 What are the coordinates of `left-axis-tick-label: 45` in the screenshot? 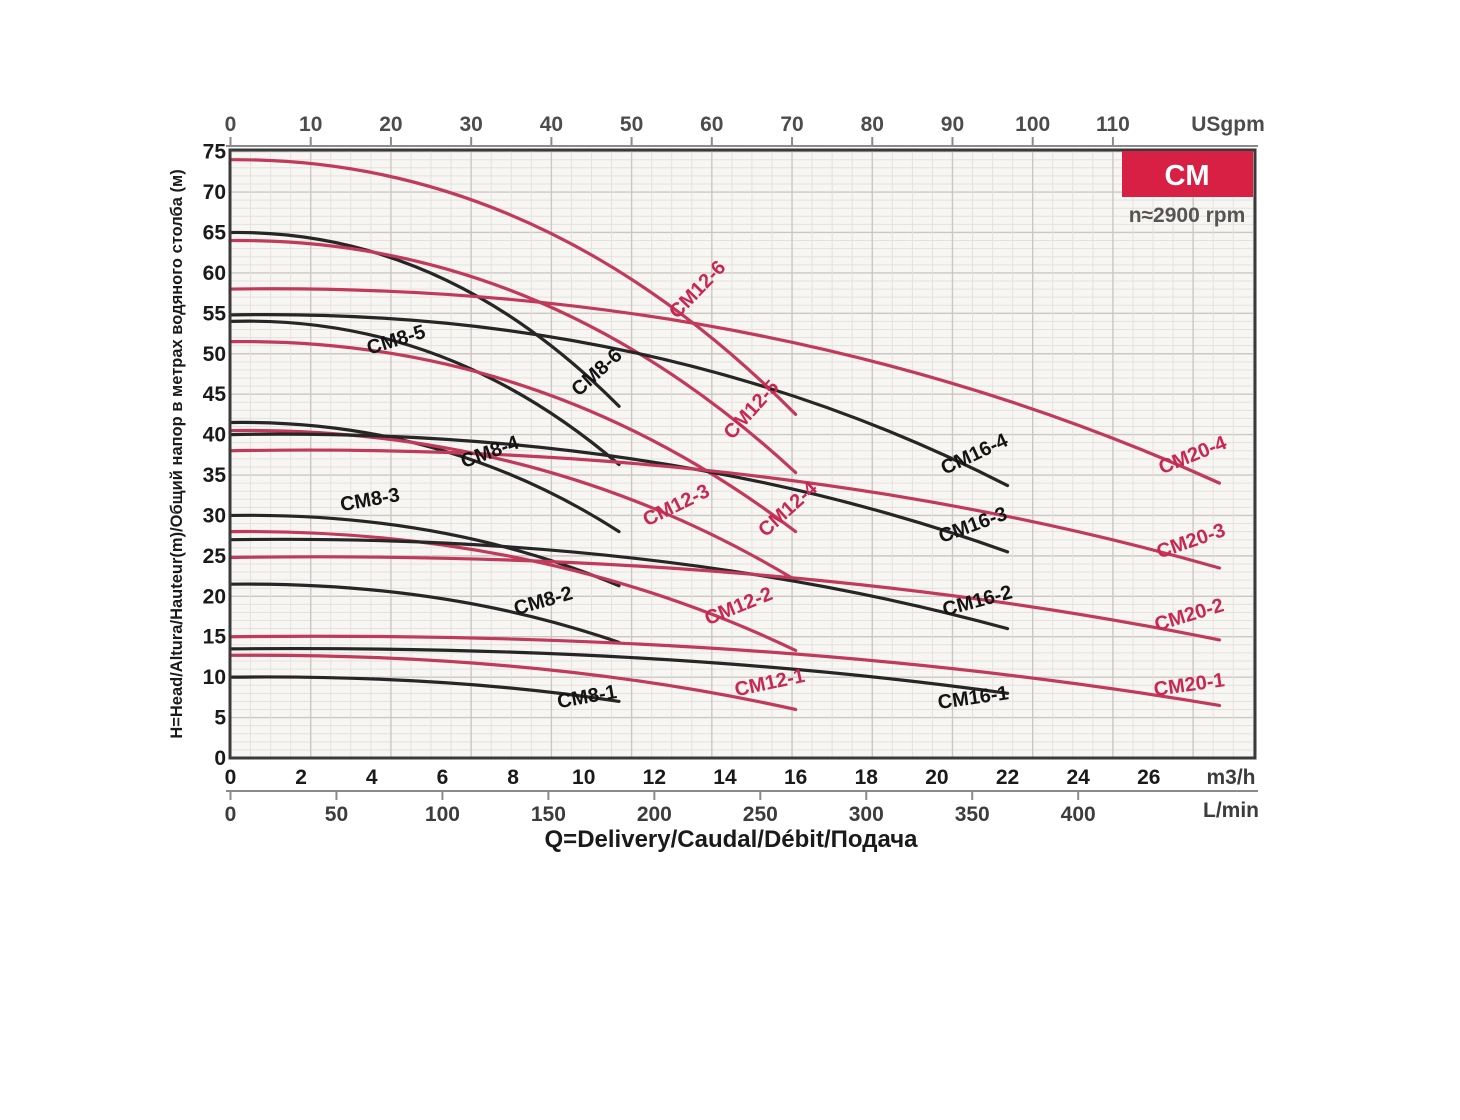 It's located at (215, 394).